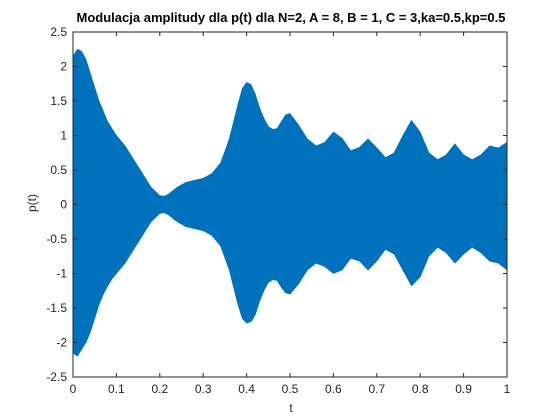 The width and height of the screenshot is (560, 420). Describe the element at coordinates (376, 389) in the screenshot. I see `x-tick-label: 0.7` at that location.